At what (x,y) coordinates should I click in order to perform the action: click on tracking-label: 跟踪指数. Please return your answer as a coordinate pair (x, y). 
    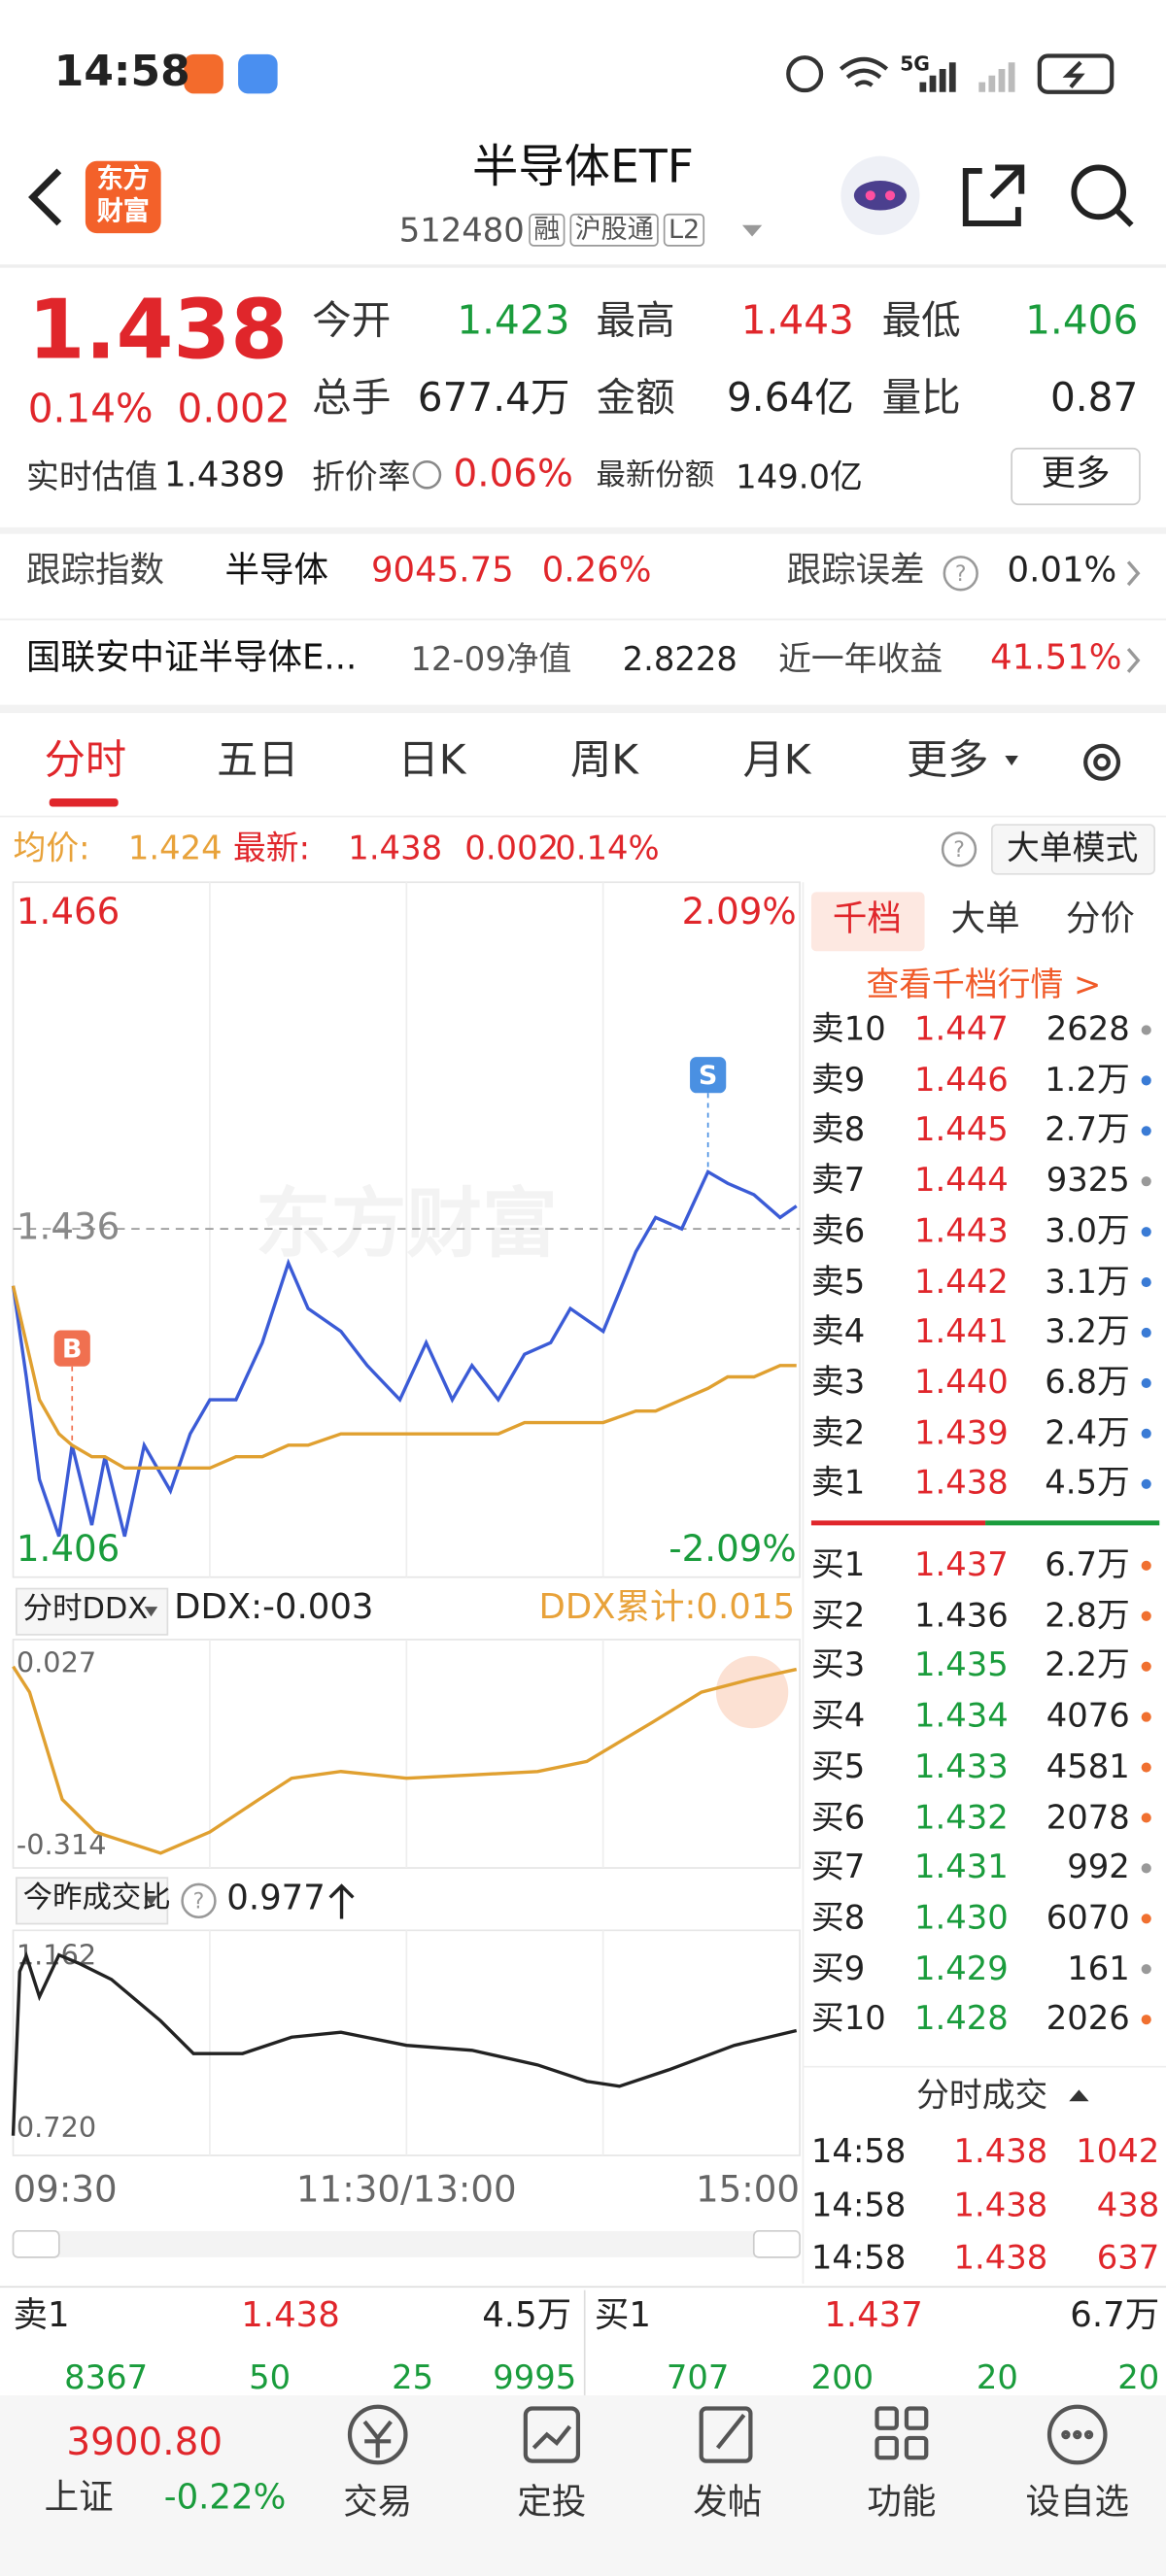
    Looking at the image, I should click on (95, 571).